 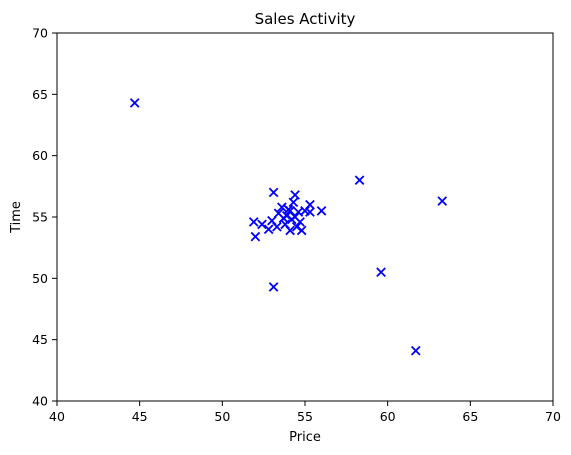 What do you see at coordinates (553, 416) in the screenshot?
I see `x-tick-label: 70` at bounding box center [553, 416].